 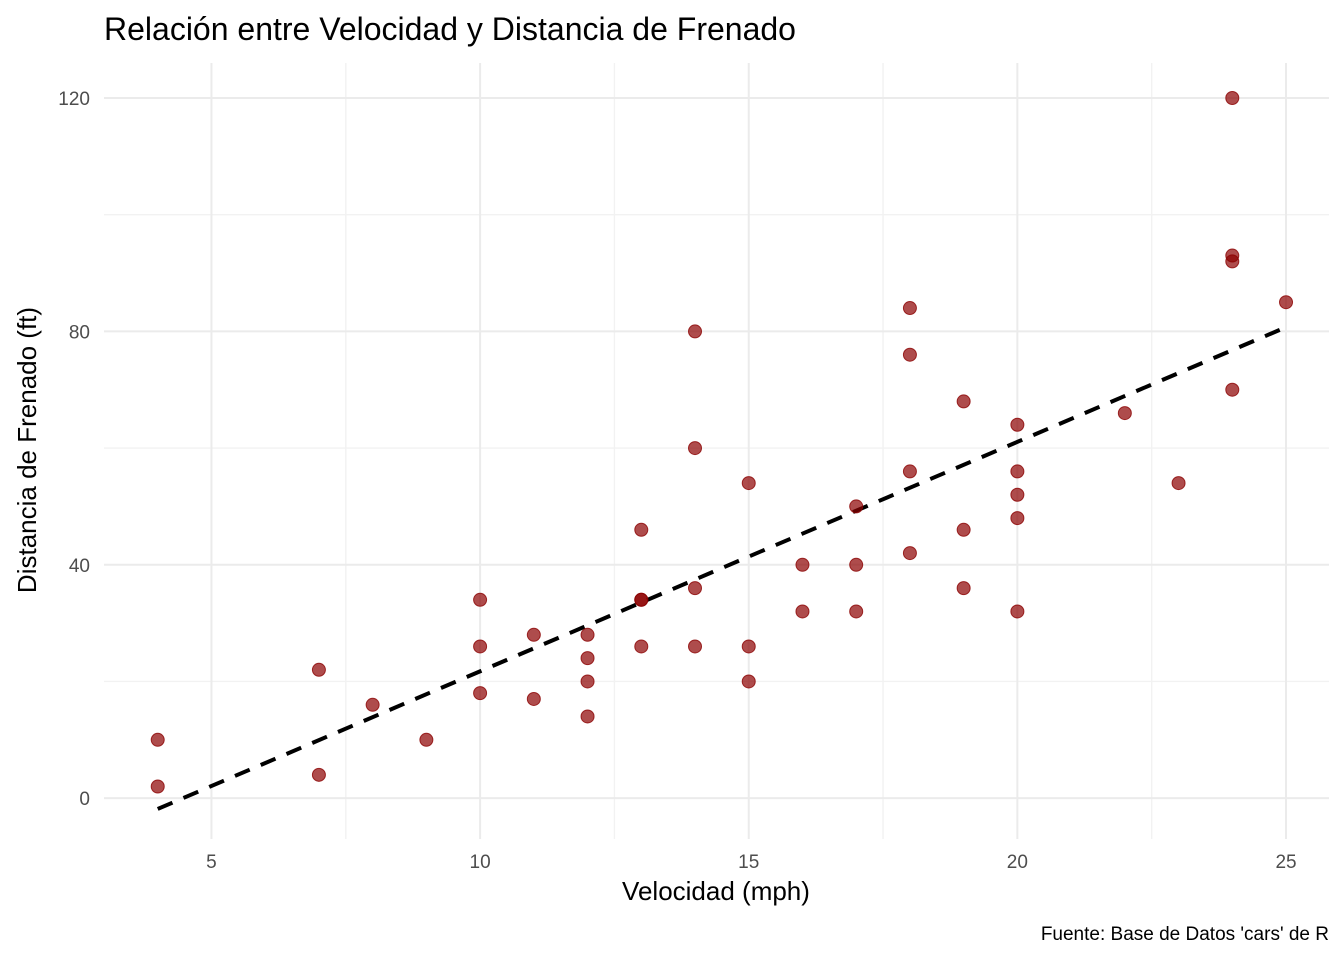 I want to click on x-axis-title: Velocidad (mph), so click(x=716, y=891).